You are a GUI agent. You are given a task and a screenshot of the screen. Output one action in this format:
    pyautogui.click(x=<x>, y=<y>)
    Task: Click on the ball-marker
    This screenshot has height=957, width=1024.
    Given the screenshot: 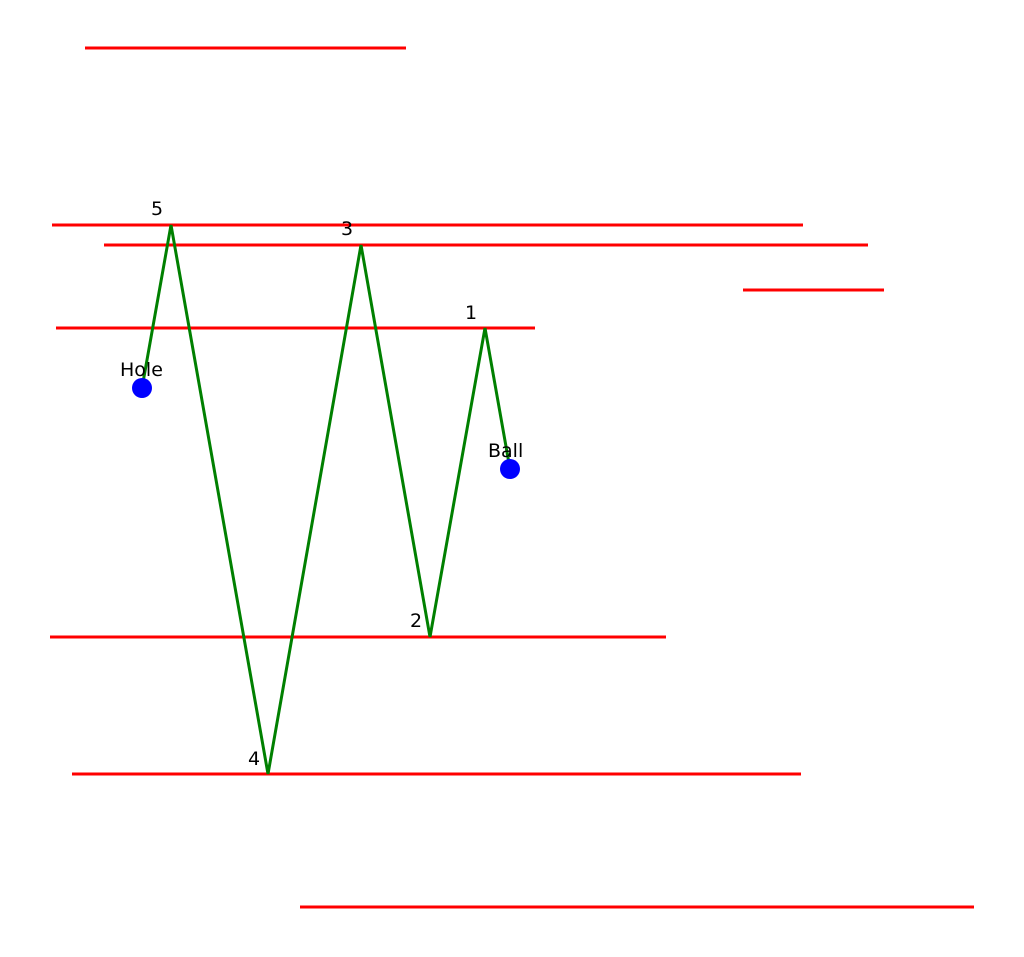 What is the action you would take?
    pyautogui.click(x=510, y=469)
    